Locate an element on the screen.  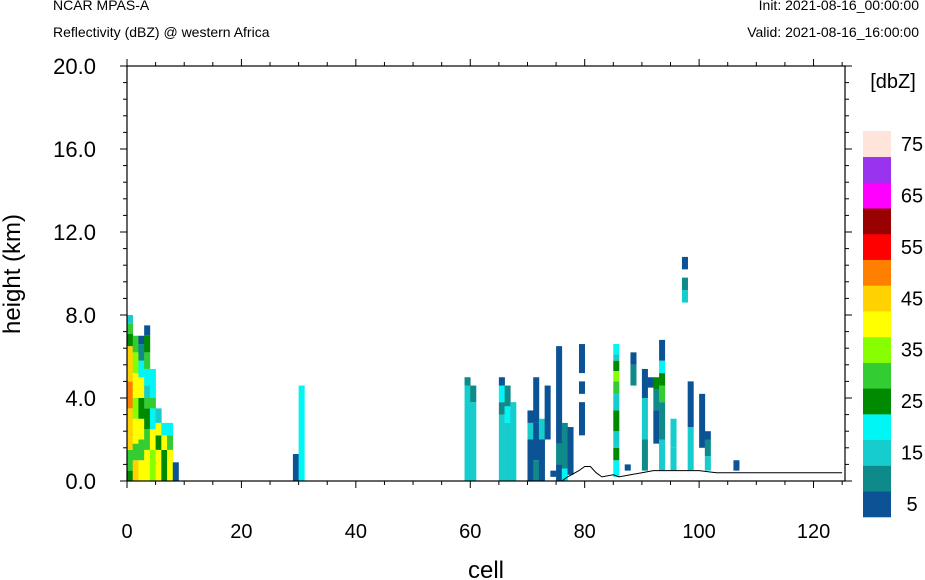
colorbar-label: 35 is located at coordinates (912, 351).